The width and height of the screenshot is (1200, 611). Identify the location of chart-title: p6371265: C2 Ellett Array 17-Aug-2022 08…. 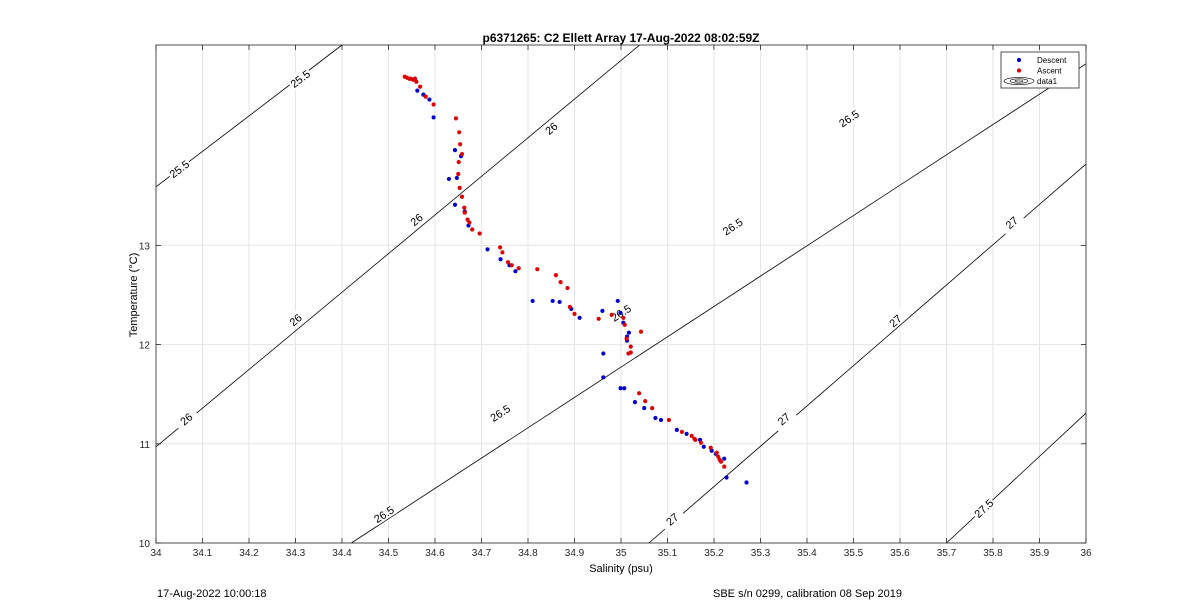
(620, 38).